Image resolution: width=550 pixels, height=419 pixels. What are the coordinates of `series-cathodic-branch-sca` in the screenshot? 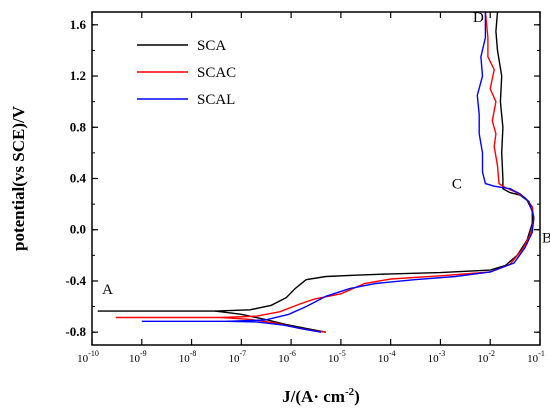 It's located at (271, 321).